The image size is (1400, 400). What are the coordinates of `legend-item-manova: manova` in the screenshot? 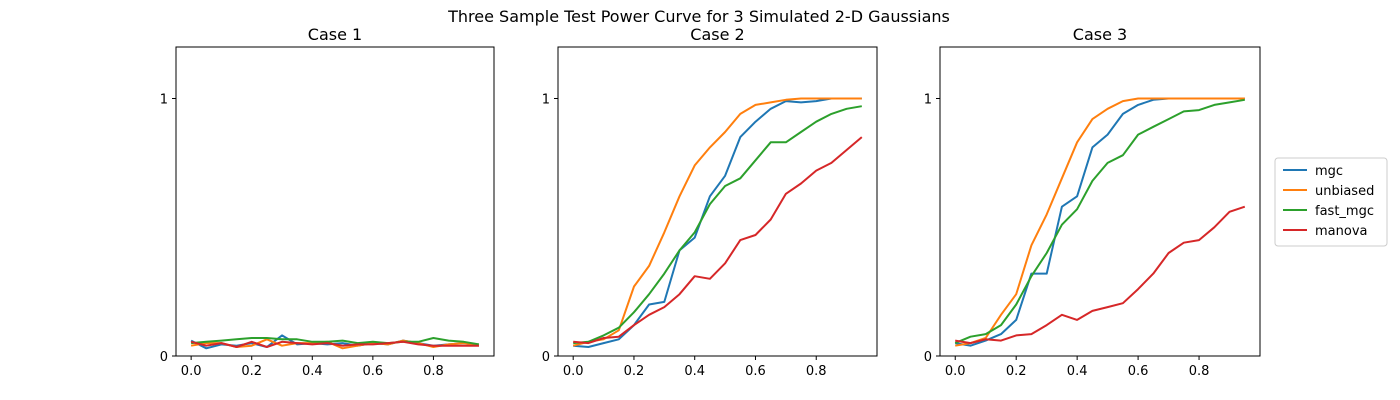 It's located at (1325, 231).